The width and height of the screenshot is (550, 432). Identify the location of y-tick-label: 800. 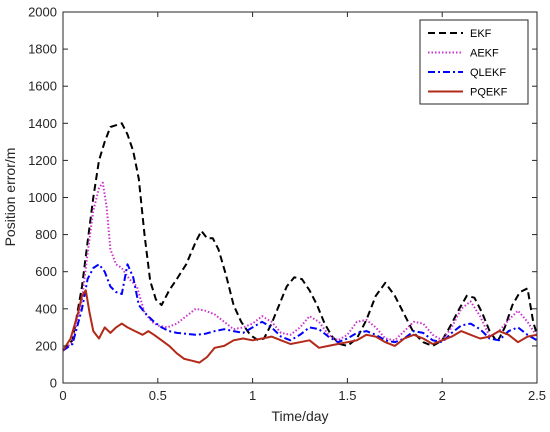
(46, 234).